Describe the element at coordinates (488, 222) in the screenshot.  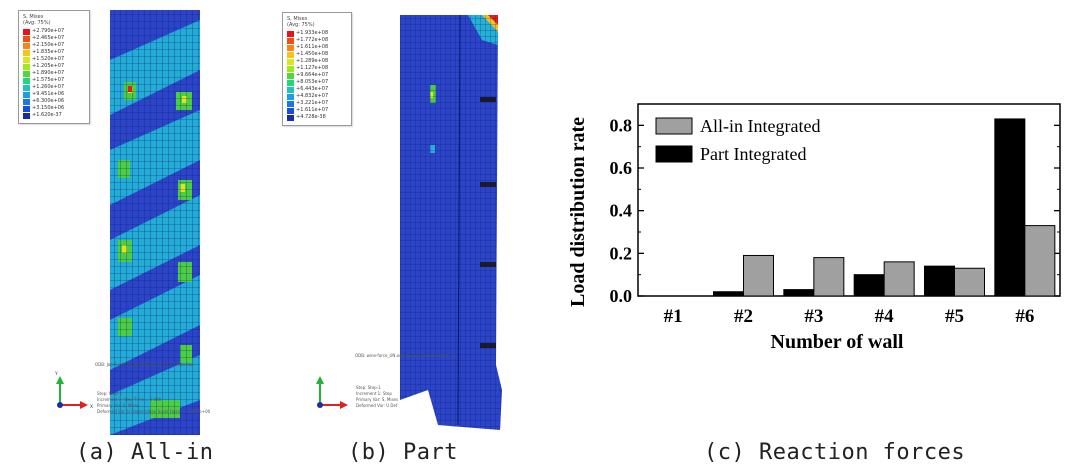
I see `wall-b-connectors` at that location.